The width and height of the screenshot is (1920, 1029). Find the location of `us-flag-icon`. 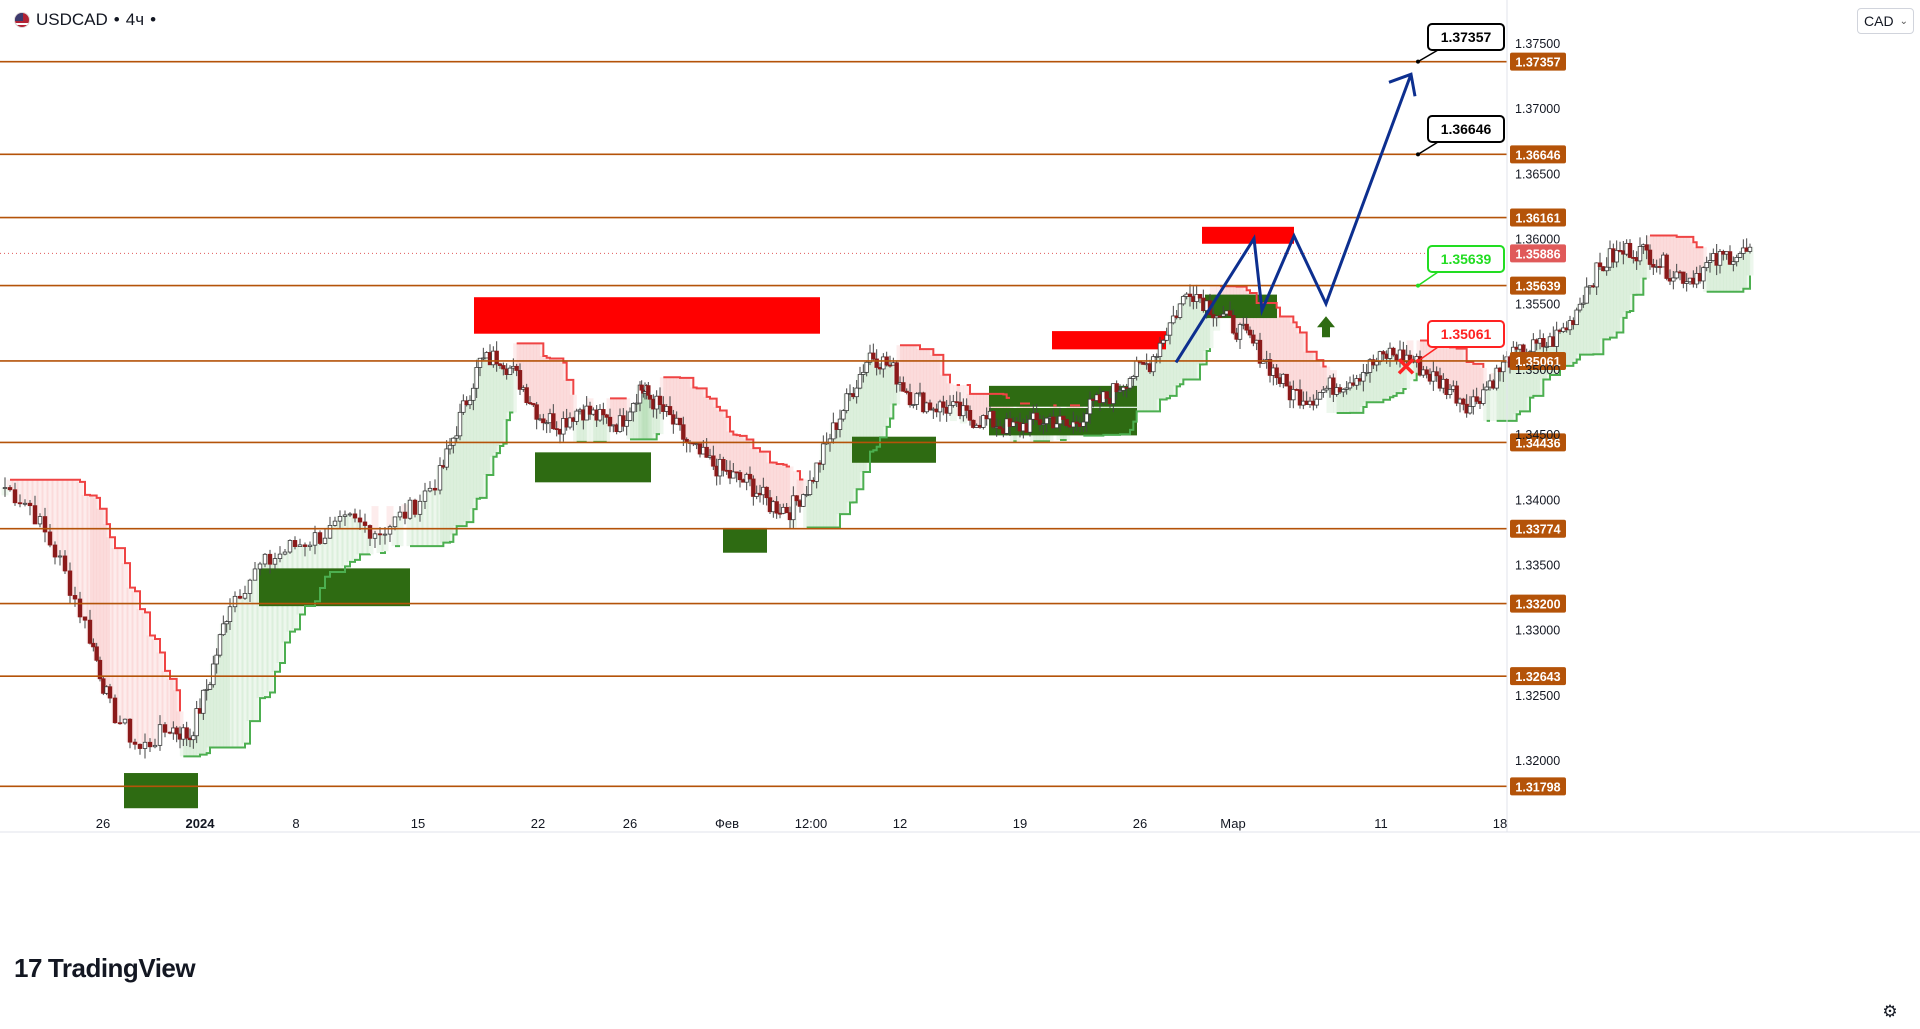

us-flag-icon is located at coordinates (22, 20).